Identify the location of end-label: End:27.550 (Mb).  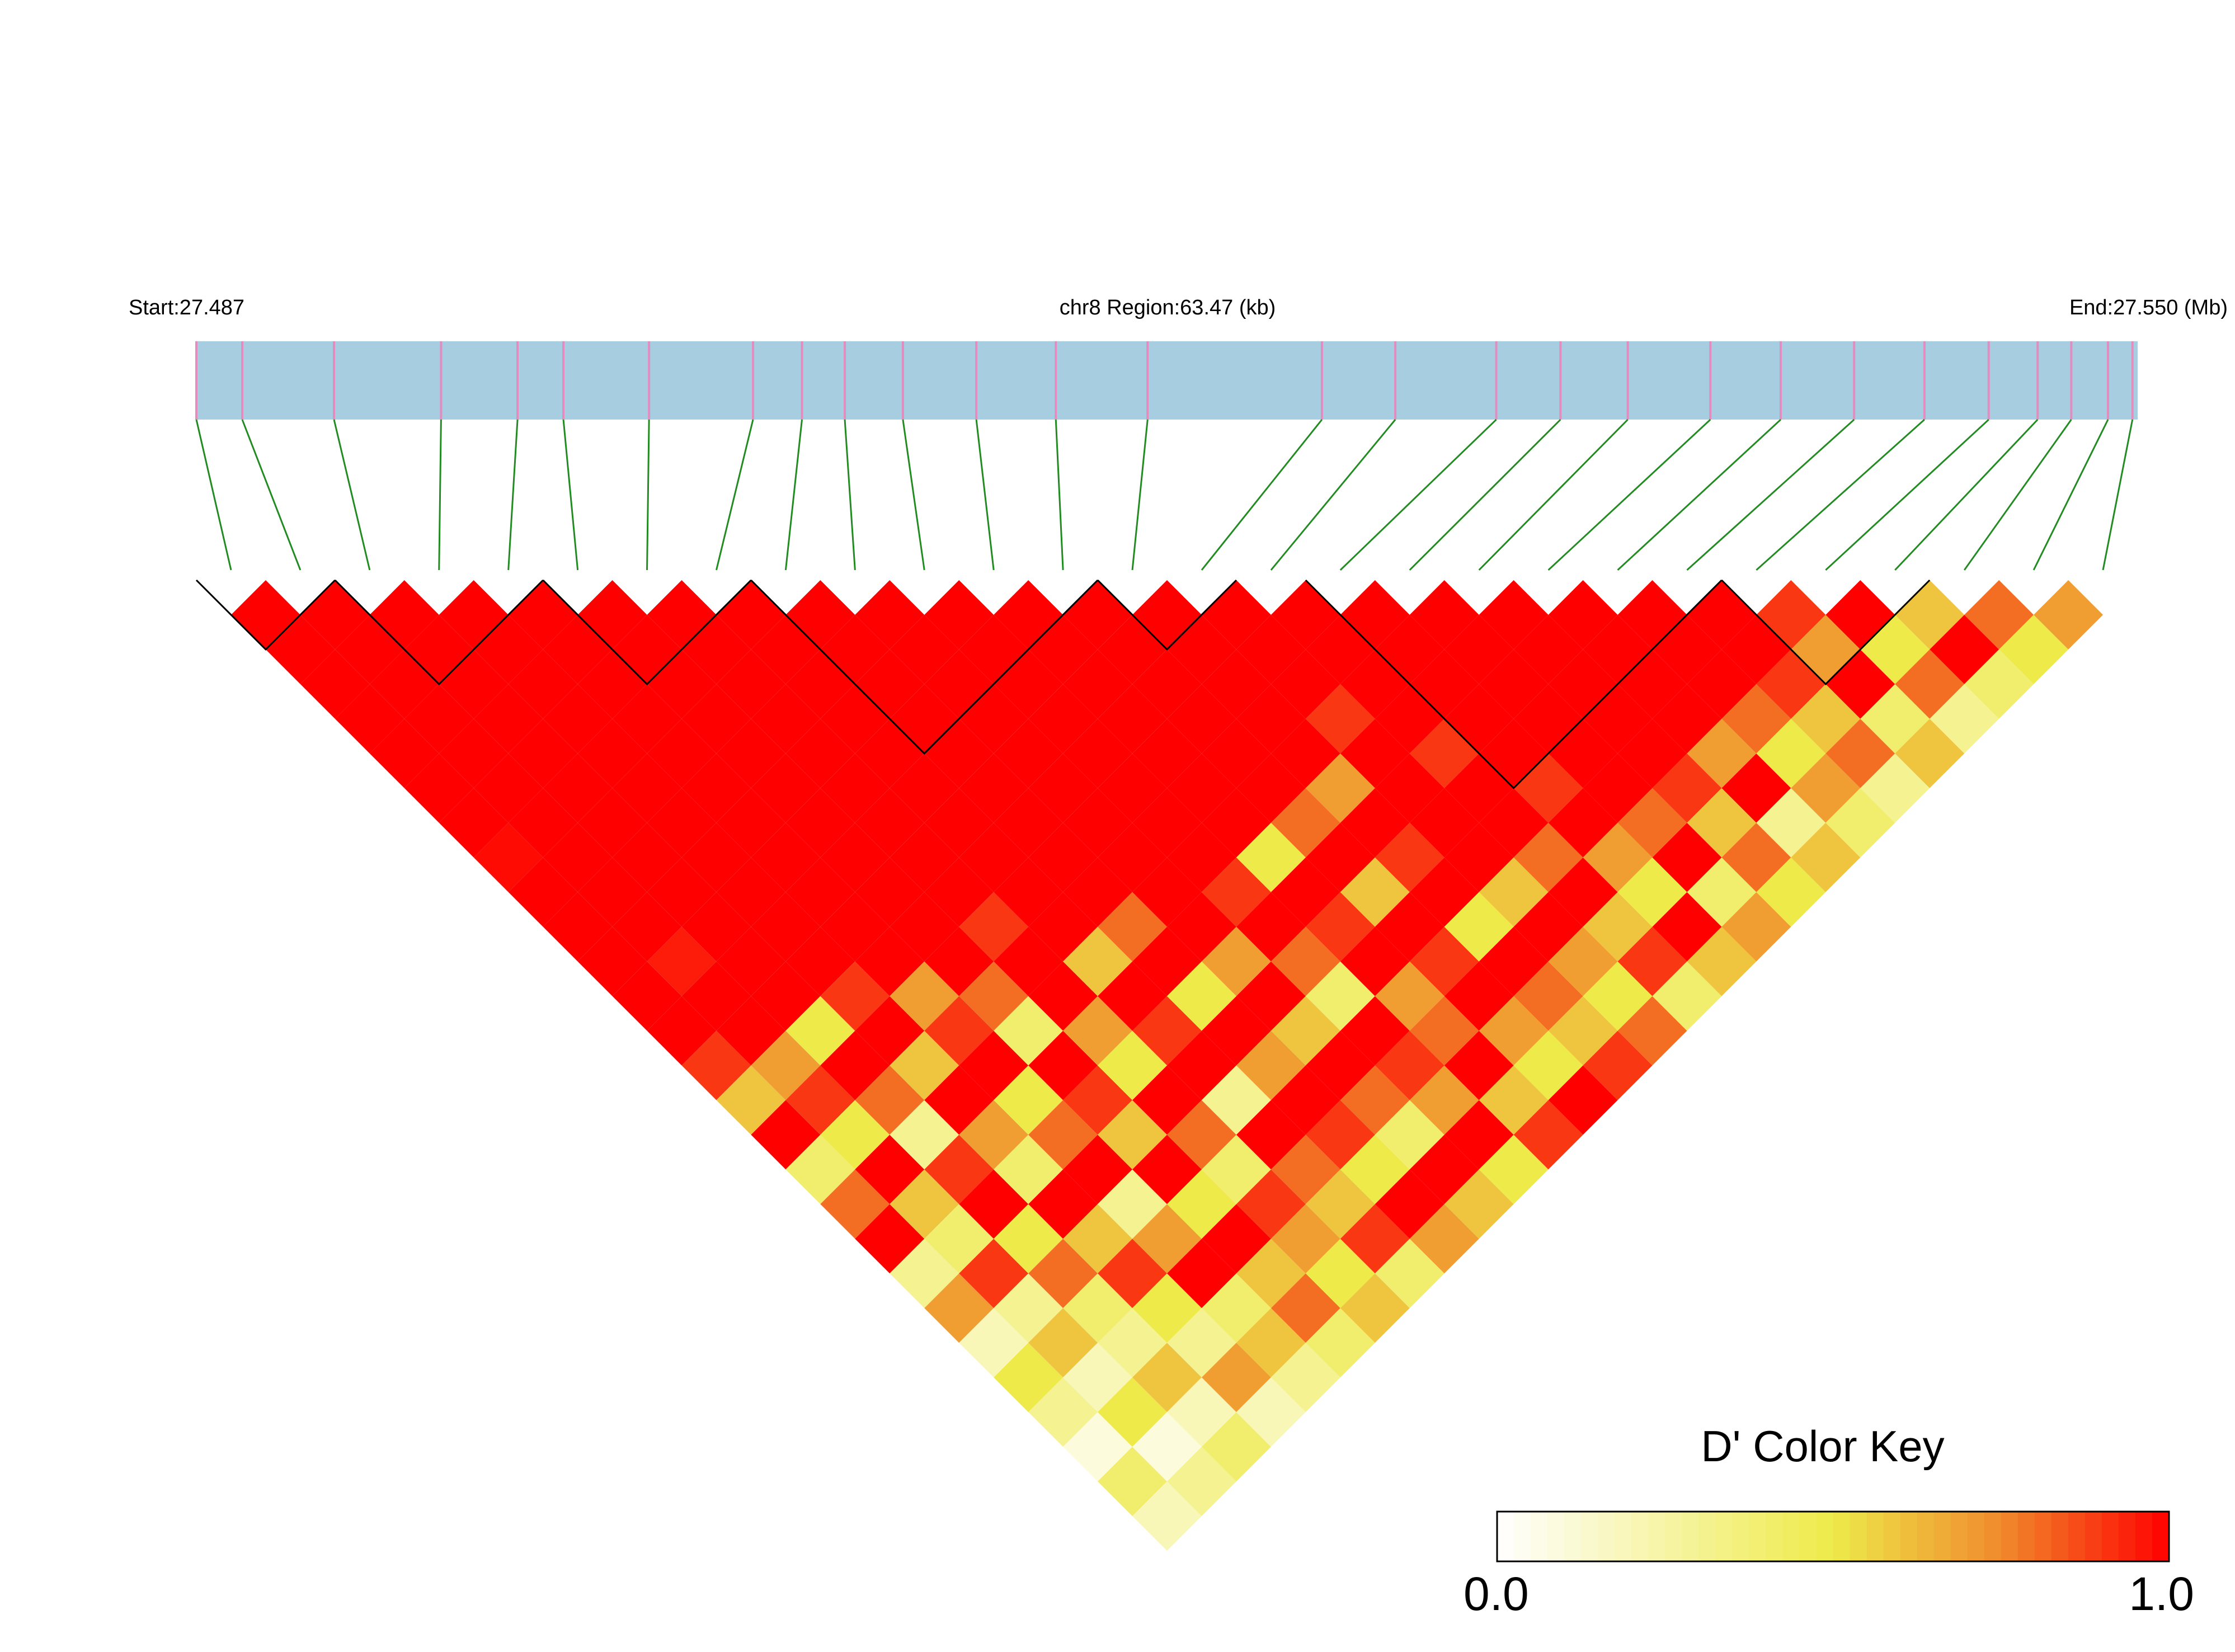
(2148, 308).